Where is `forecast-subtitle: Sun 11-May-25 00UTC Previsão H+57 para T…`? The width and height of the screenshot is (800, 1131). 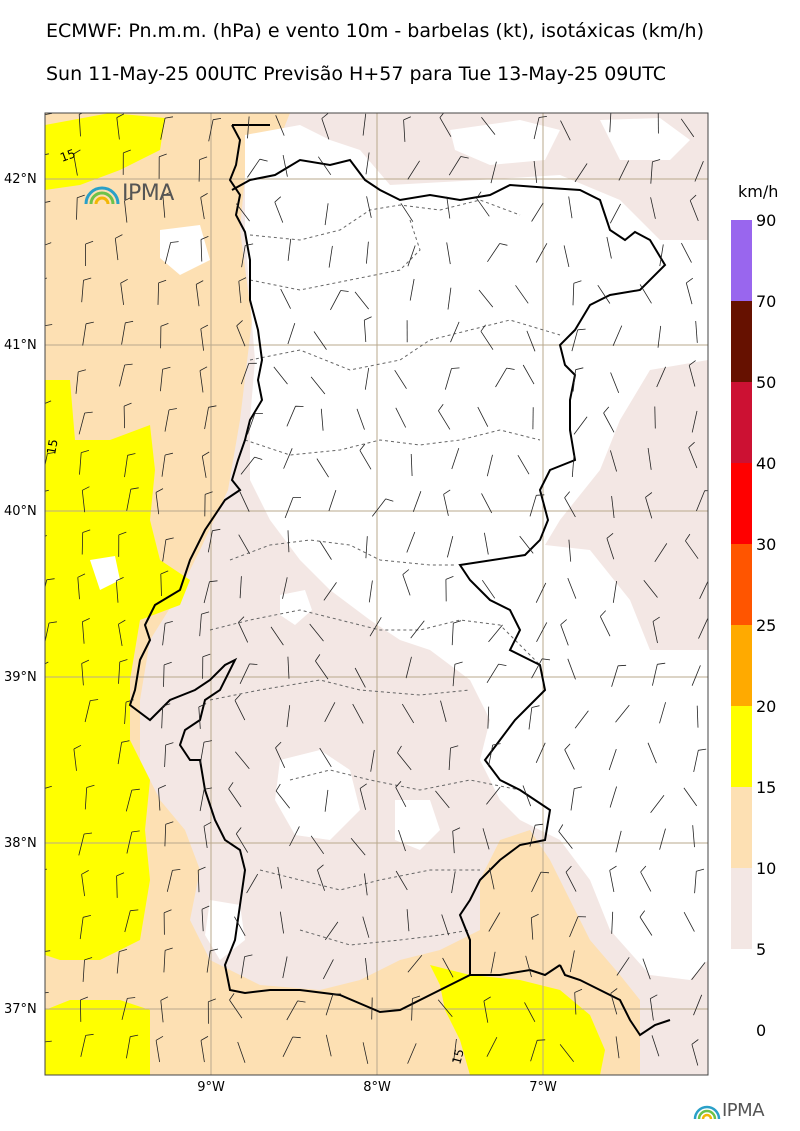 forecast-subtitle: Sun 11-May-25 00UTC Previsão H+57 para T… is located at coordinates (356, 74).